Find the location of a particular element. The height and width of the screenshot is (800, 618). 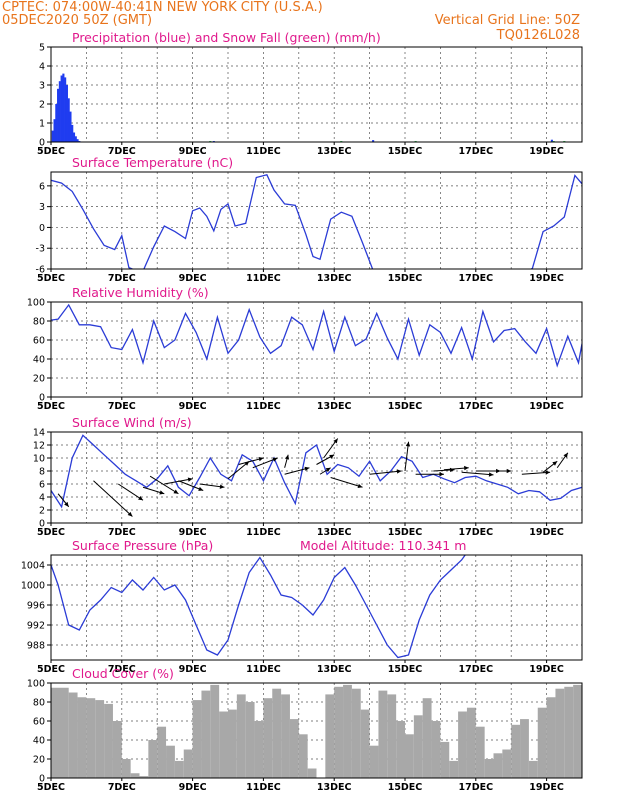

y-tick-label: 80 is located at coordinates (39, 322).